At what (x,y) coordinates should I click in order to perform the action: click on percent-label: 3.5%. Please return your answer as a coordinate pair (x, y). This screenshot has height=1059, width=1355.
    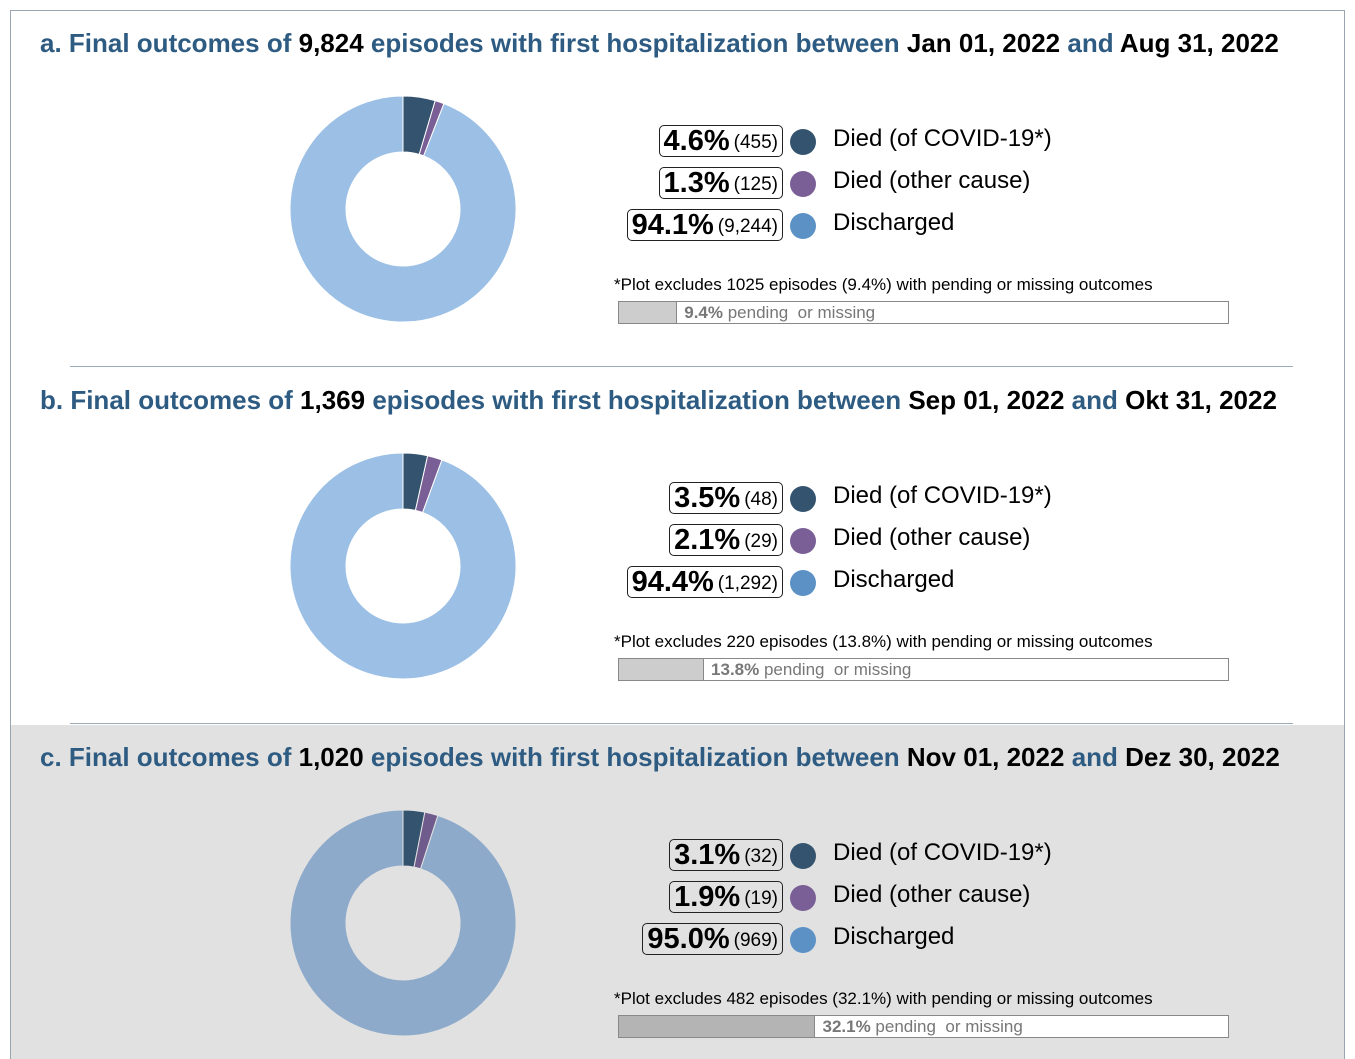
    Looking at the image, I should click on (707, 497).